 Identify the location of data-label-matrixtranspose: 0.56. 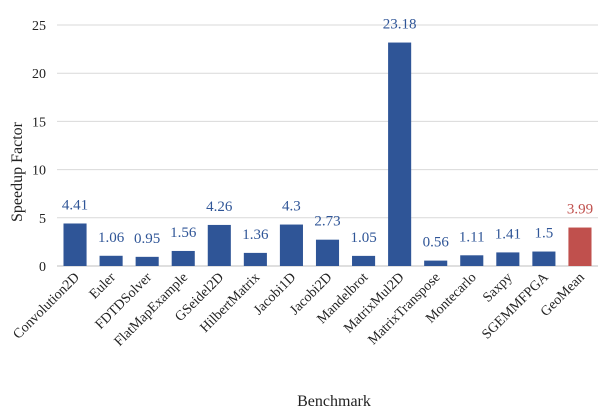
(436, 243).